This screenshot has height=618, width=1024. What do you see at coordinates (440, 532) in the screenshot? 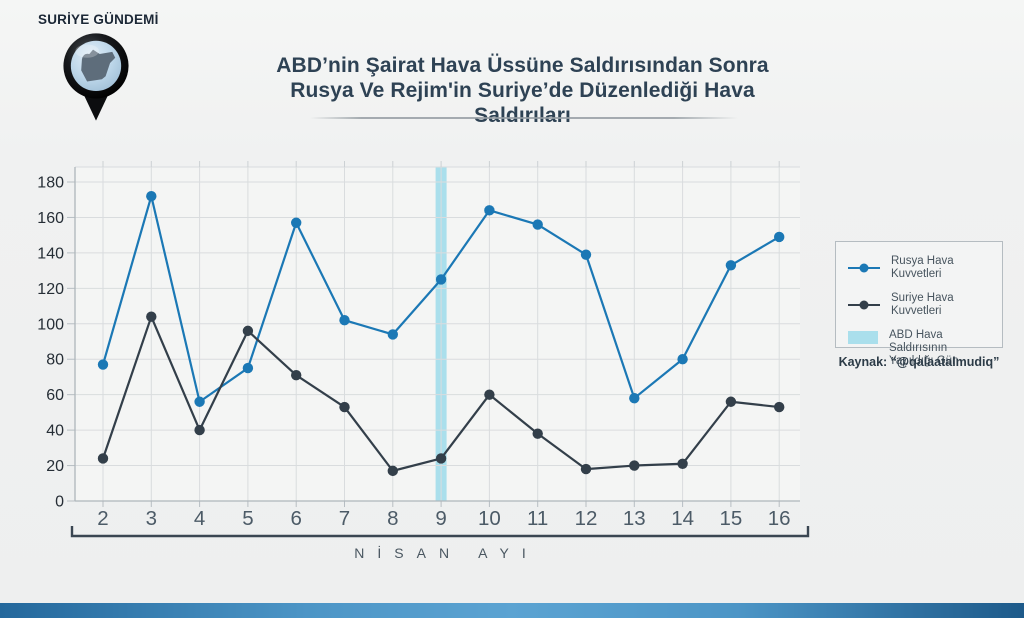
I see `x-axis-bracket` at bounding box center [440, 532].